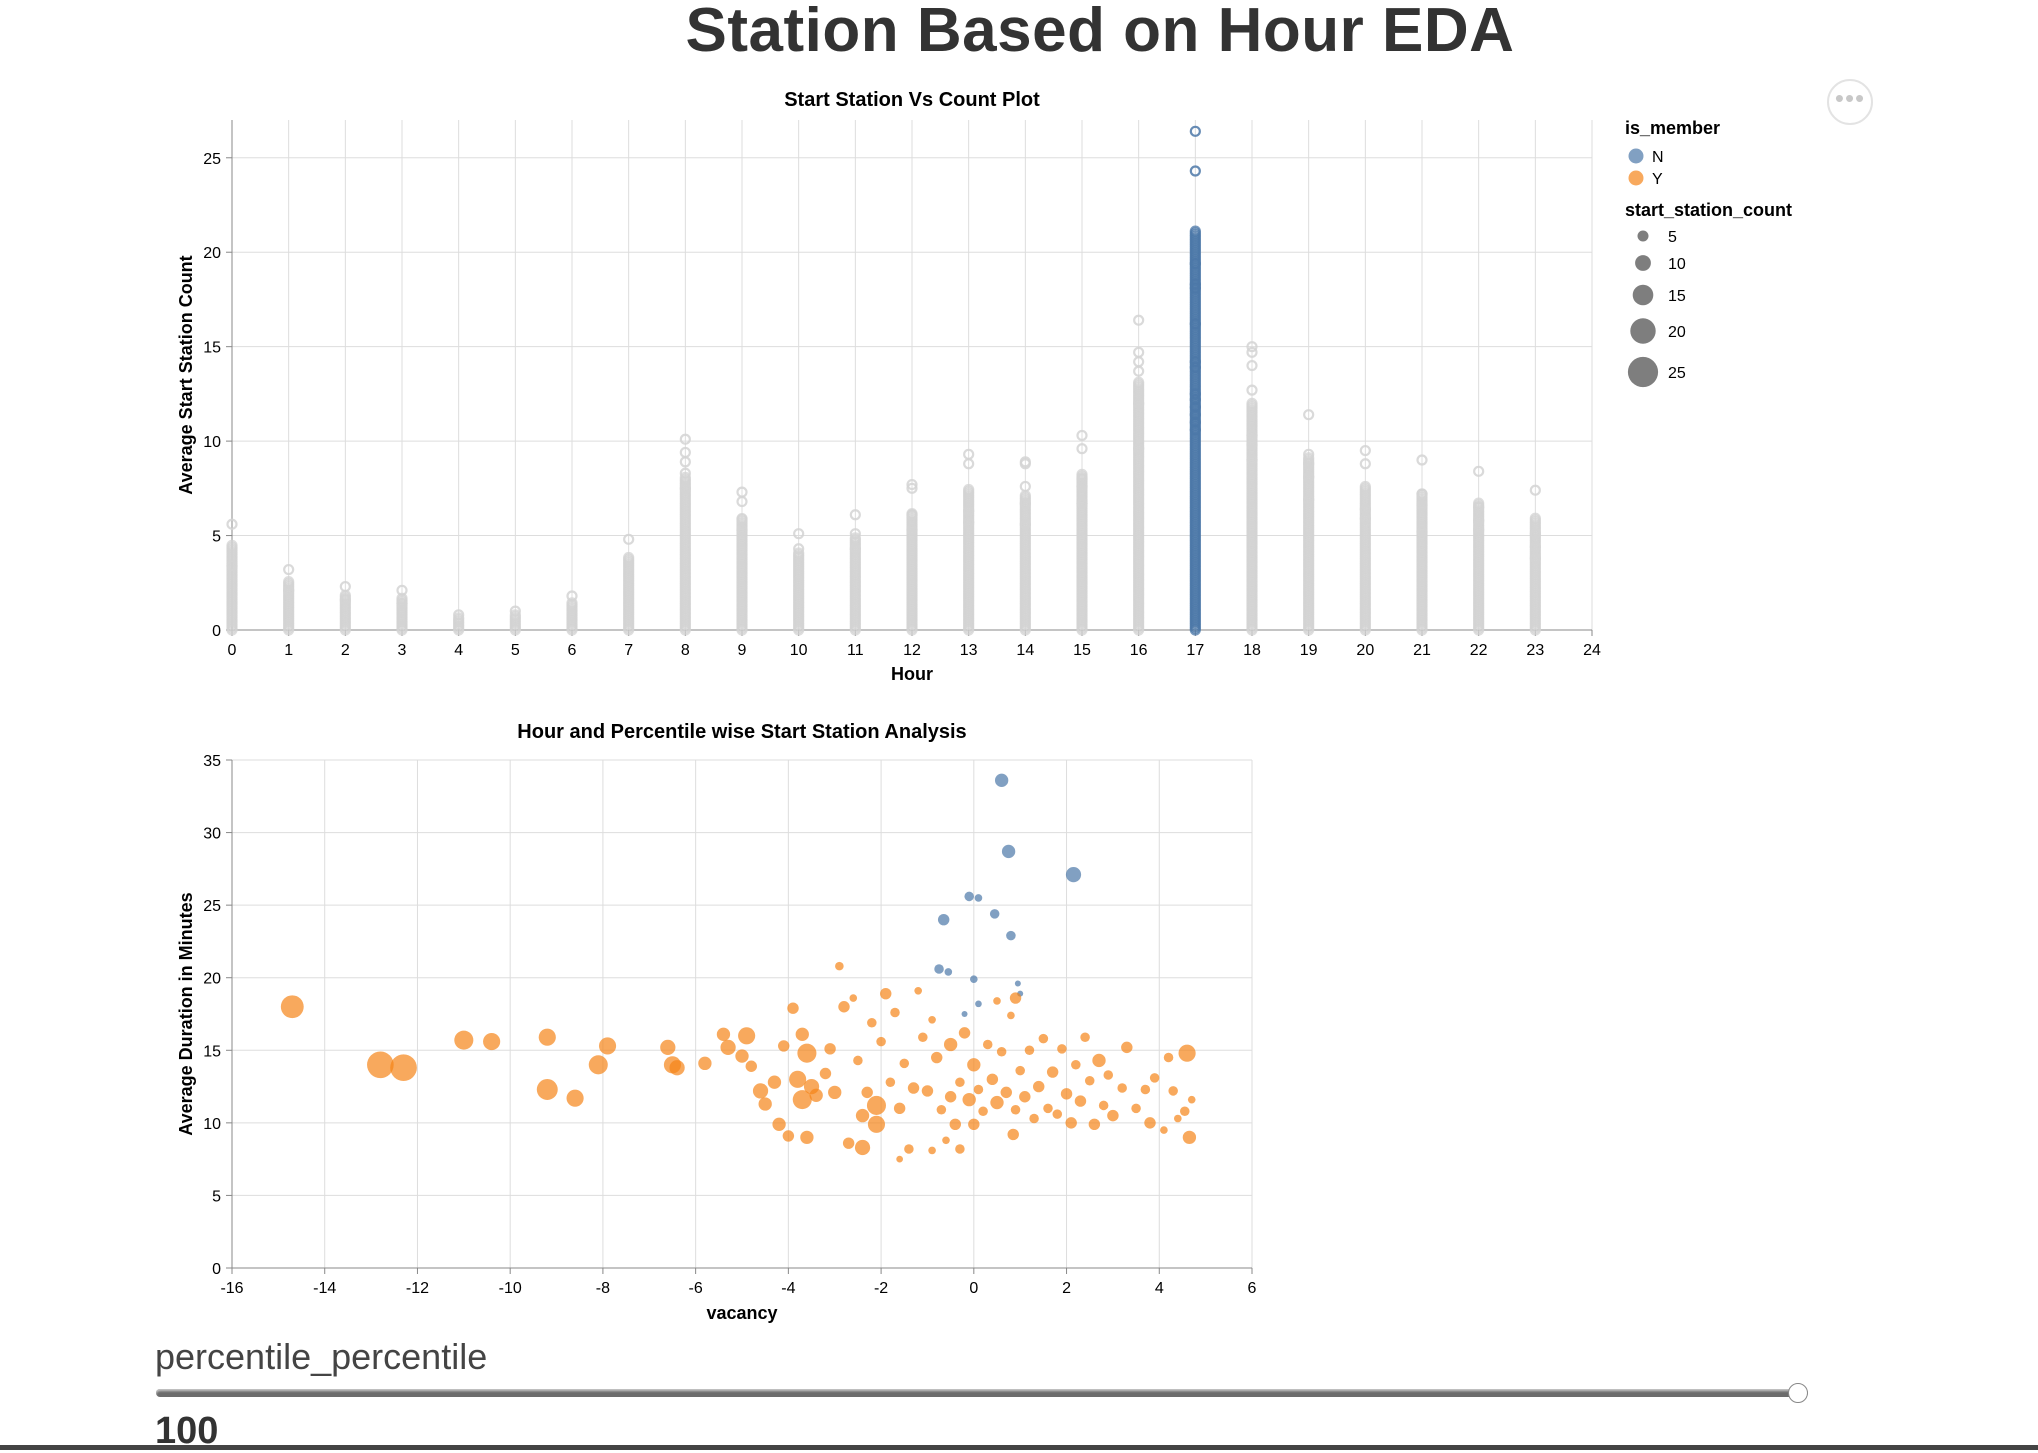 This screenshot has height=1453, width=2038. What do you see at coordinates (1636, 156) in the screenshot?
I see `legend-swatch-n` at bounding box center [1636, 156].